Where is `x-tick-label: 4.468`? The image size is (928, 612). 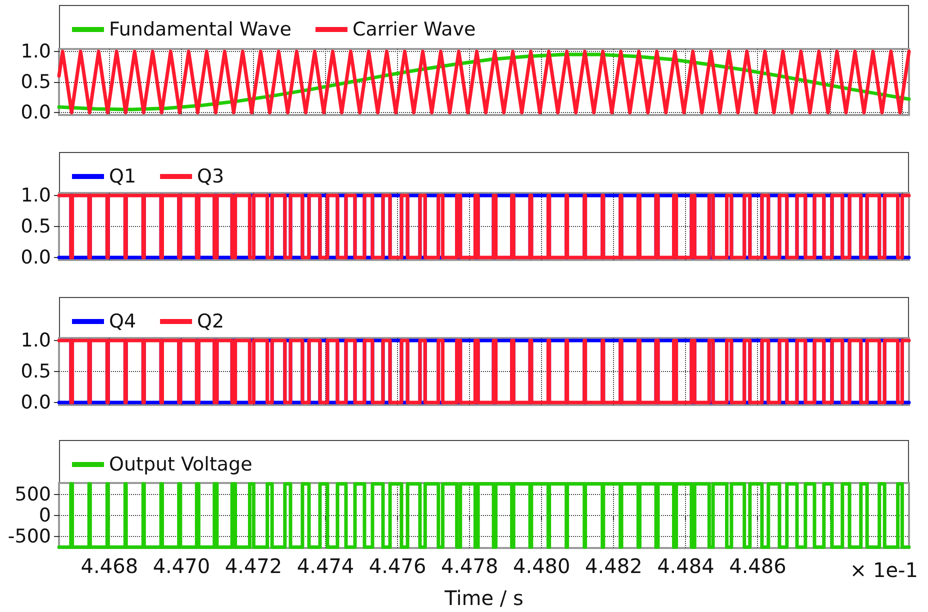
x-tick-label: 4.468 is located at coordinates (109, 566).